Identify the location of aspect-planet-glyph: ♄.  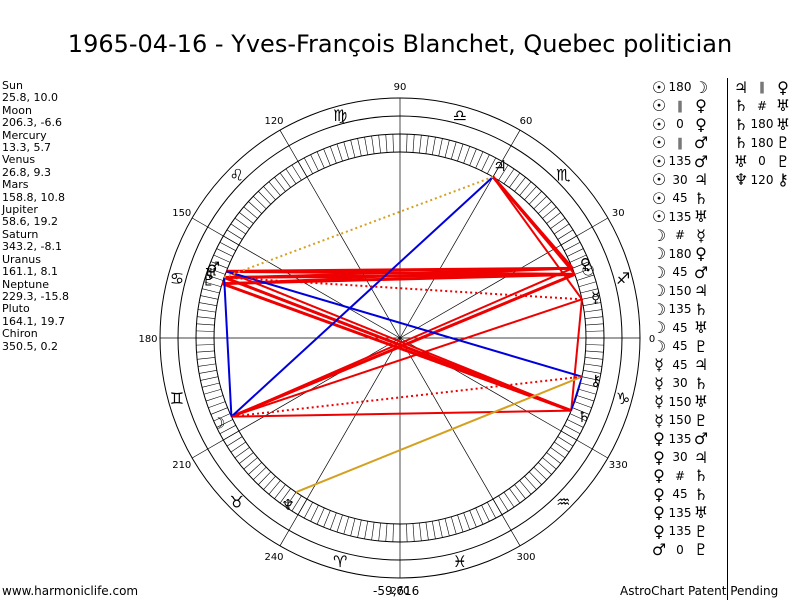
(701, 476).